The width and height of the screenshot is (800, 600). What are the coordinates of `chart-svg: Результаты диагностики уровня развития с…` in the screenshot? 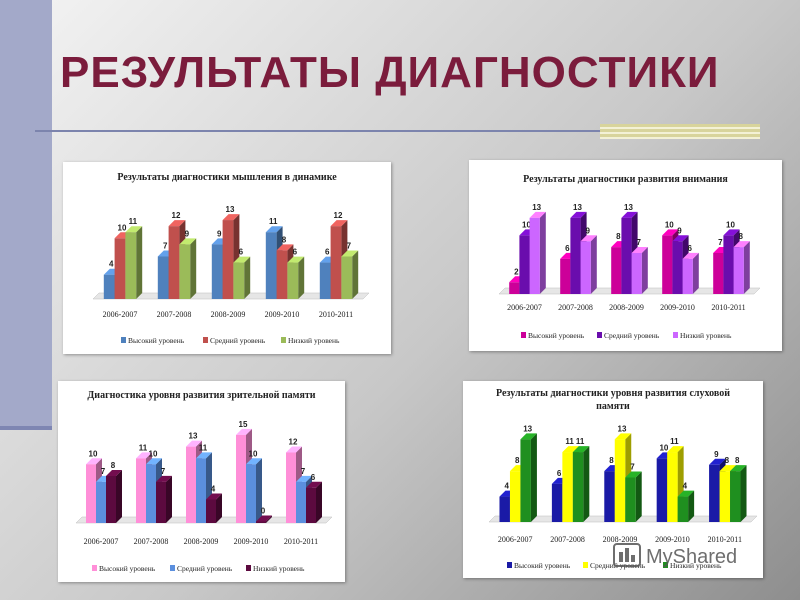 It's located at (623, 479).